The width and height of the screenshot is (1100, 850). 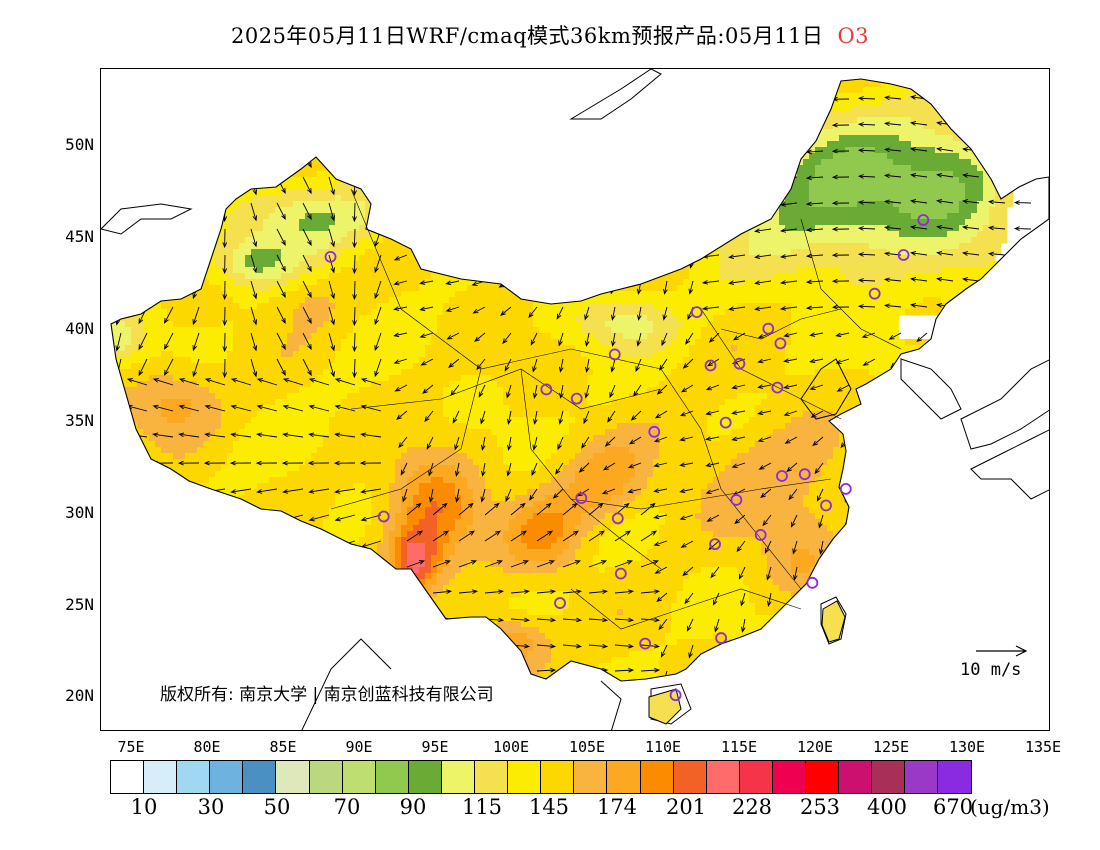 I want to click on lon-label-125e: 125E, so click(x=891, y=747).